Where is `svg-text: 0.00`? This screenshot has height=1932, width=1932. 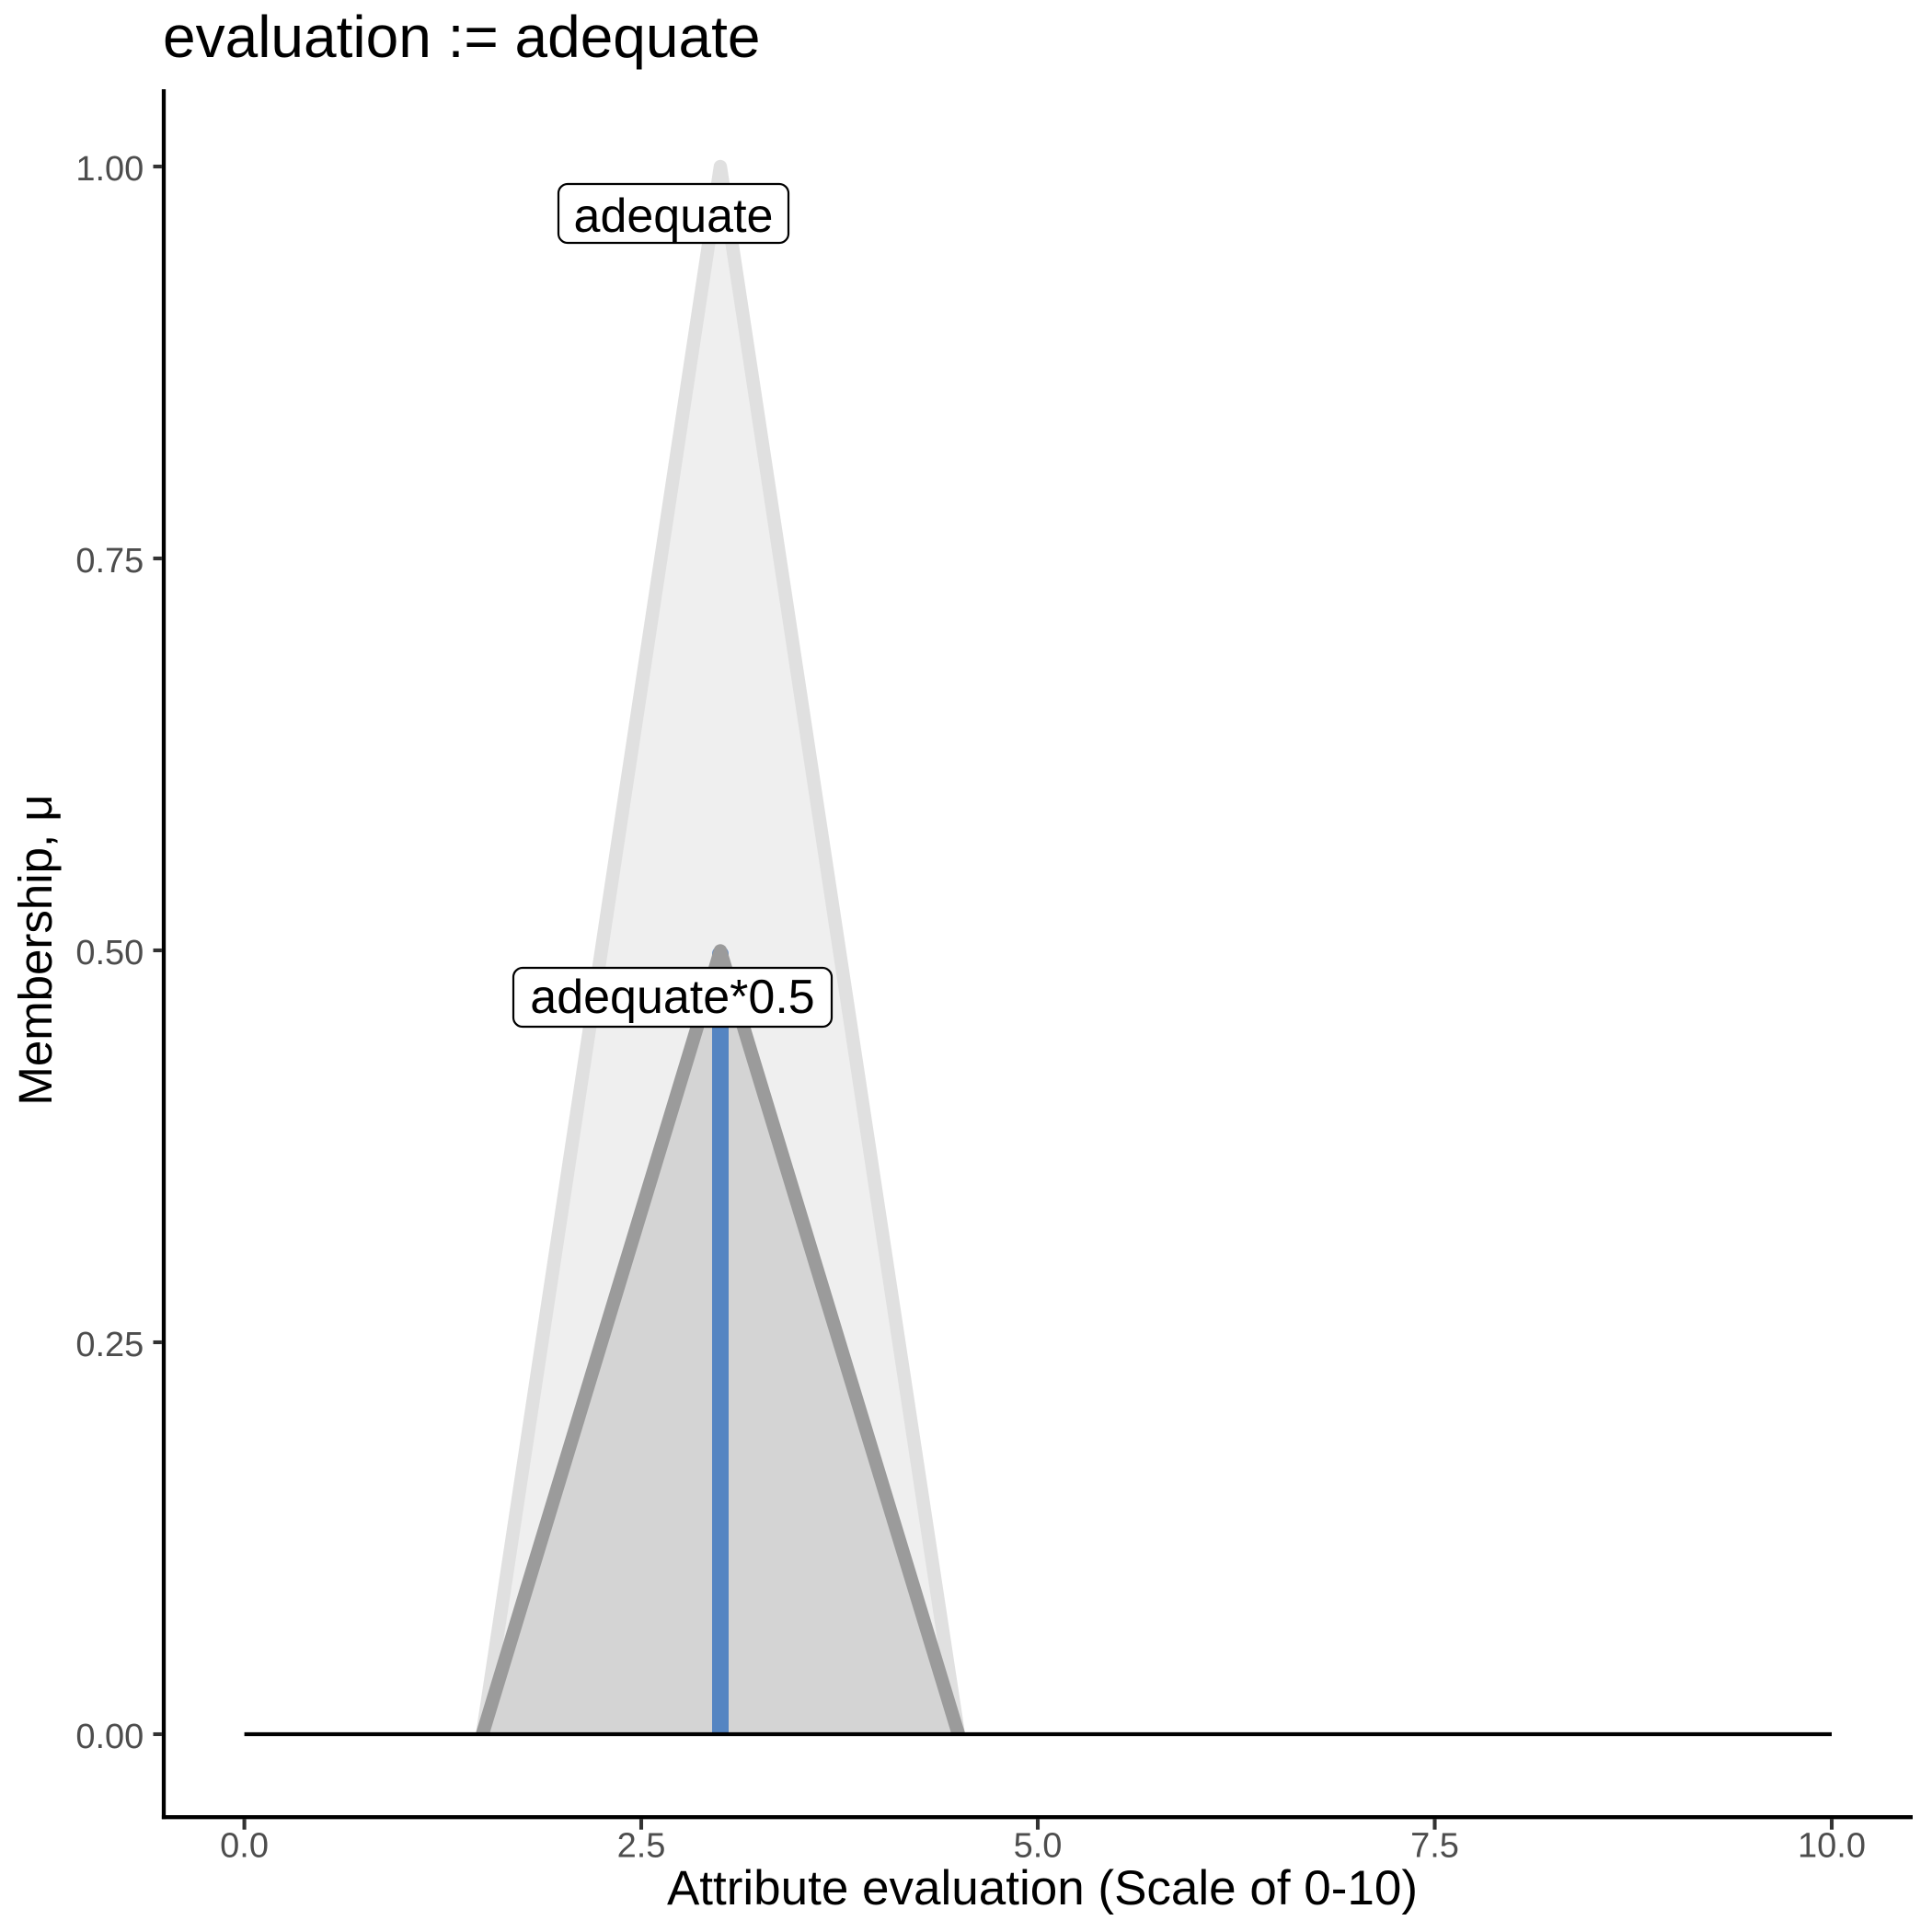 svg-text: 0.00 is located at coordinates (109, 1737).